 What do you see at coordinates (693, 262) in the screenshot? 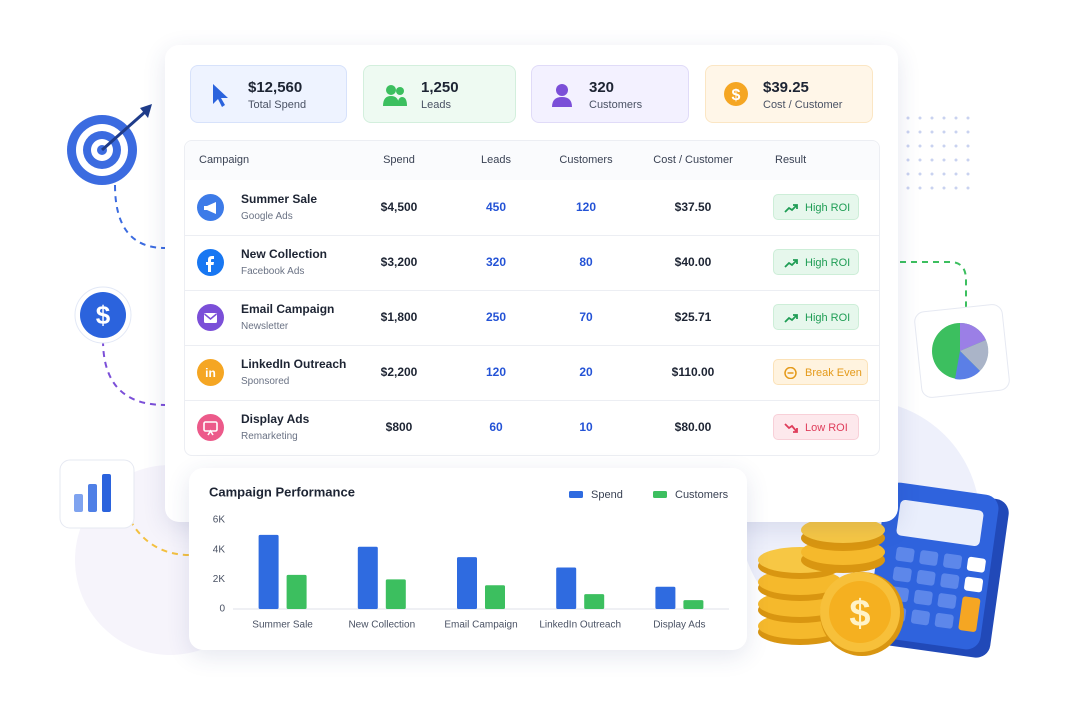
I see `cost-cell: $40.00` at bounding box center [693, 262].